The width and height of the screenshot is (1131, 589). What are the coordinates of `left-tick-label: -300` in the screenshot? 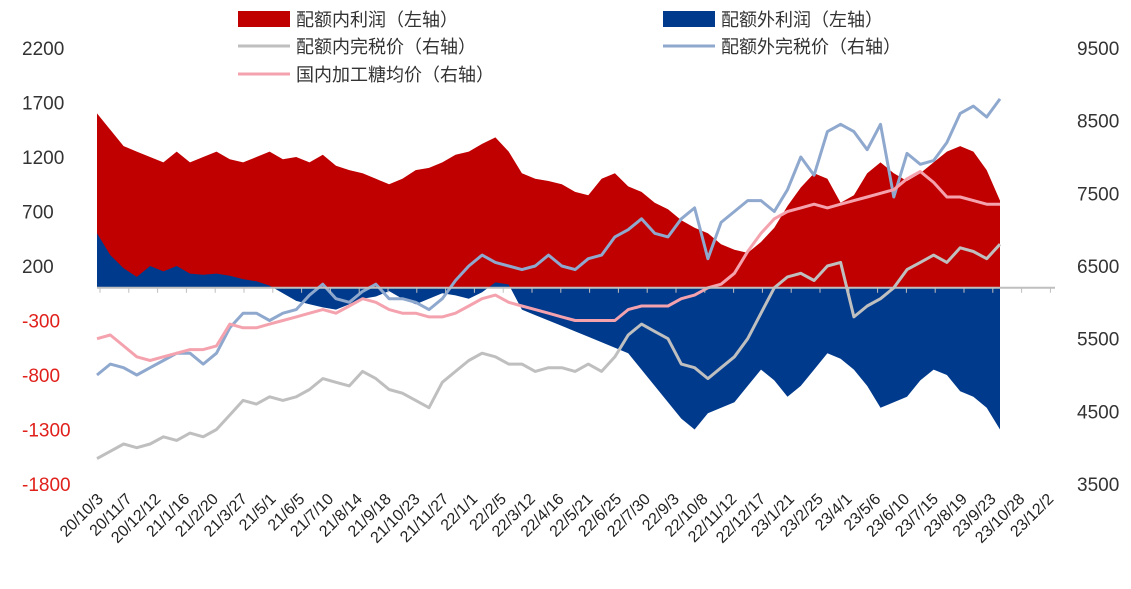 It's located at (41, 322).